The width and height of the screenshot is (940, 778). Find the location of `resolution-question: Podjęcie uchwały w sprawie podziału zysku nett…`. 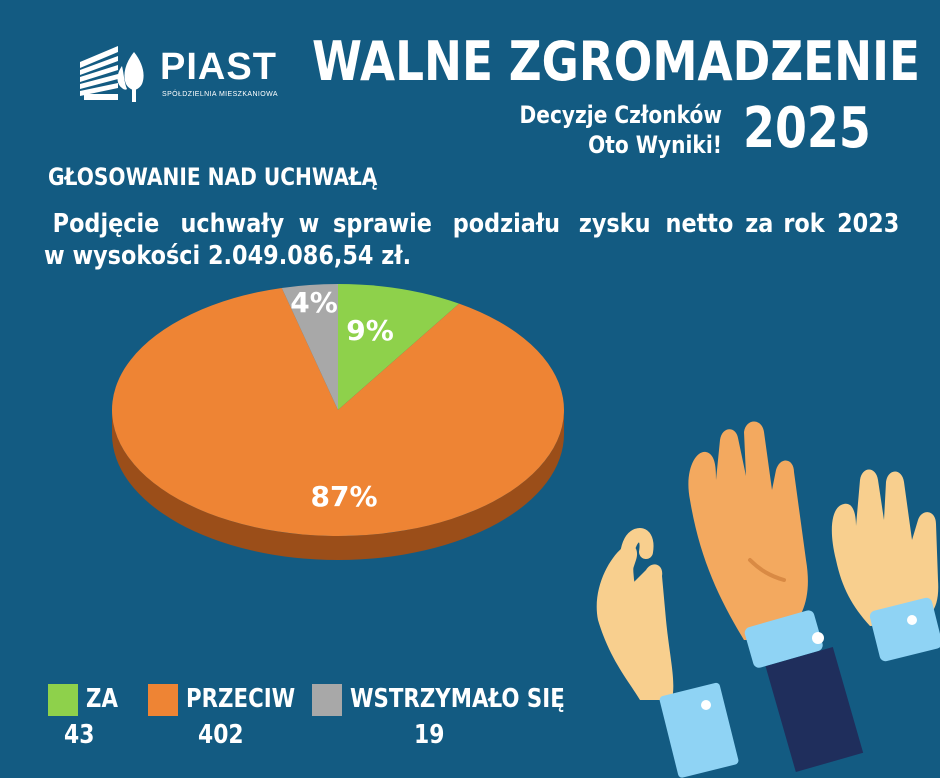

resolution-question: Podjęcie uchwały w sprawie podziału zysku nett… is located at coordinates (474, 240).